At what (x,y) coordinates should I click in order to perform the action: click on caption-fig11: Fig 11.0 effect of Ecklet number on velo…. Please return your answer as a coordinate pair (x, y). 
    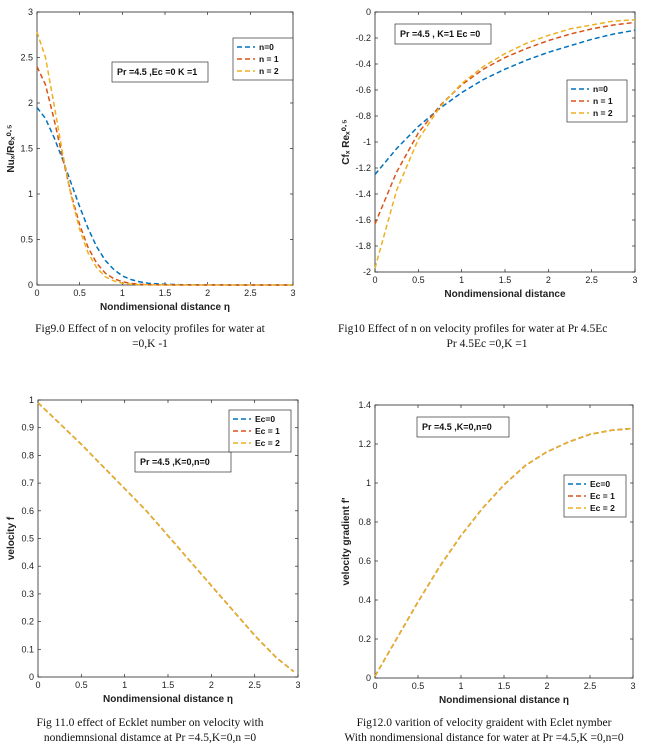
    Looking at the image, I should click on (150, 731).